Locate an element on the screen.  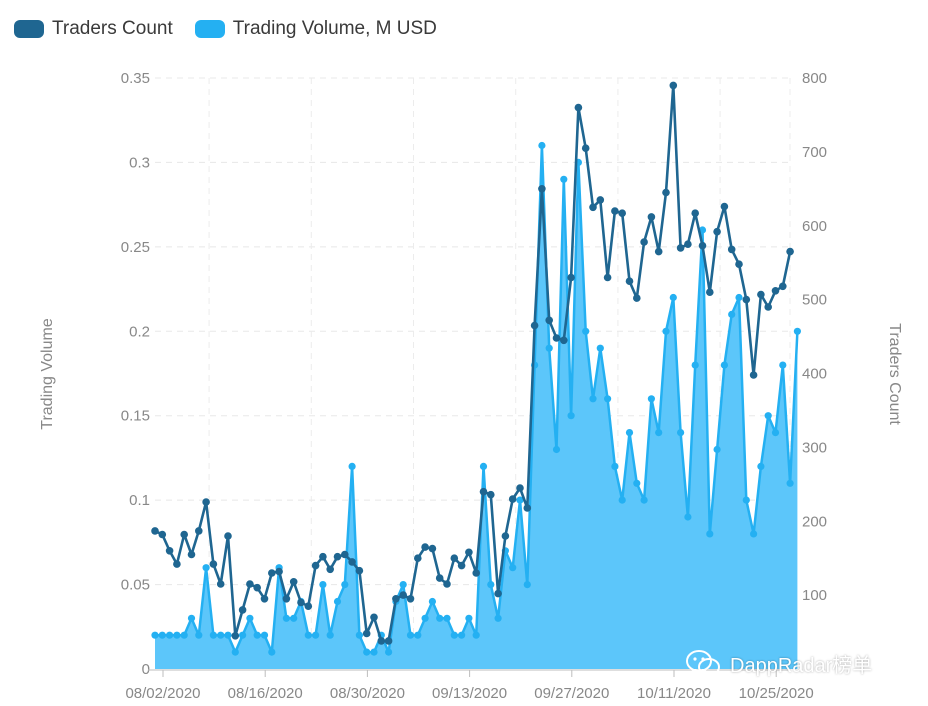
y-left-tick-label: 0.1 is located at coordinates (139, 500).